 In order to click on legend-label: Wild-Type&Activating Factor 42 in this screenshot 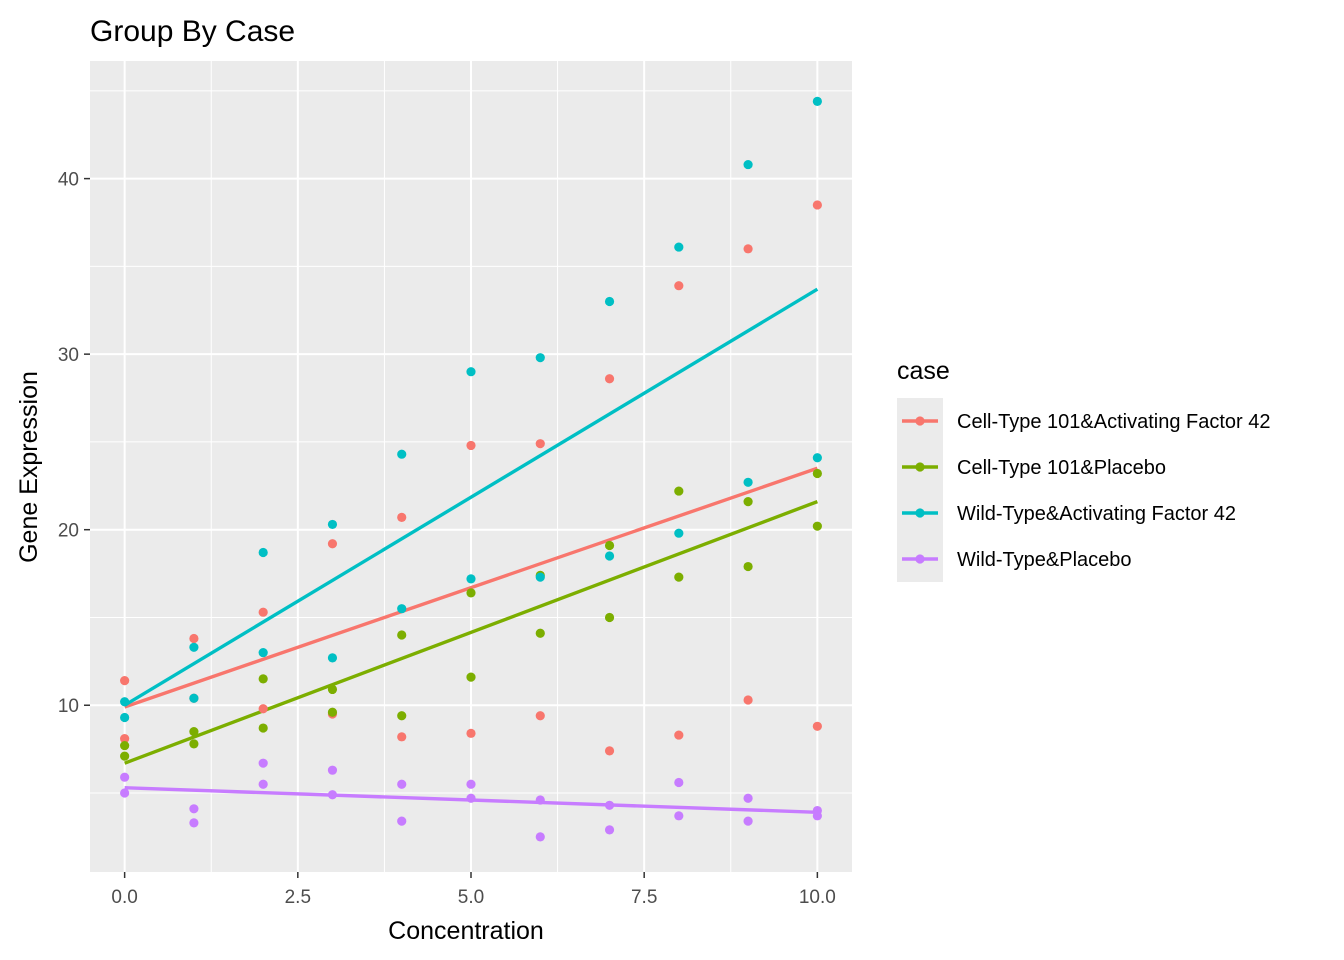, I will do `click(1096, 514)`.